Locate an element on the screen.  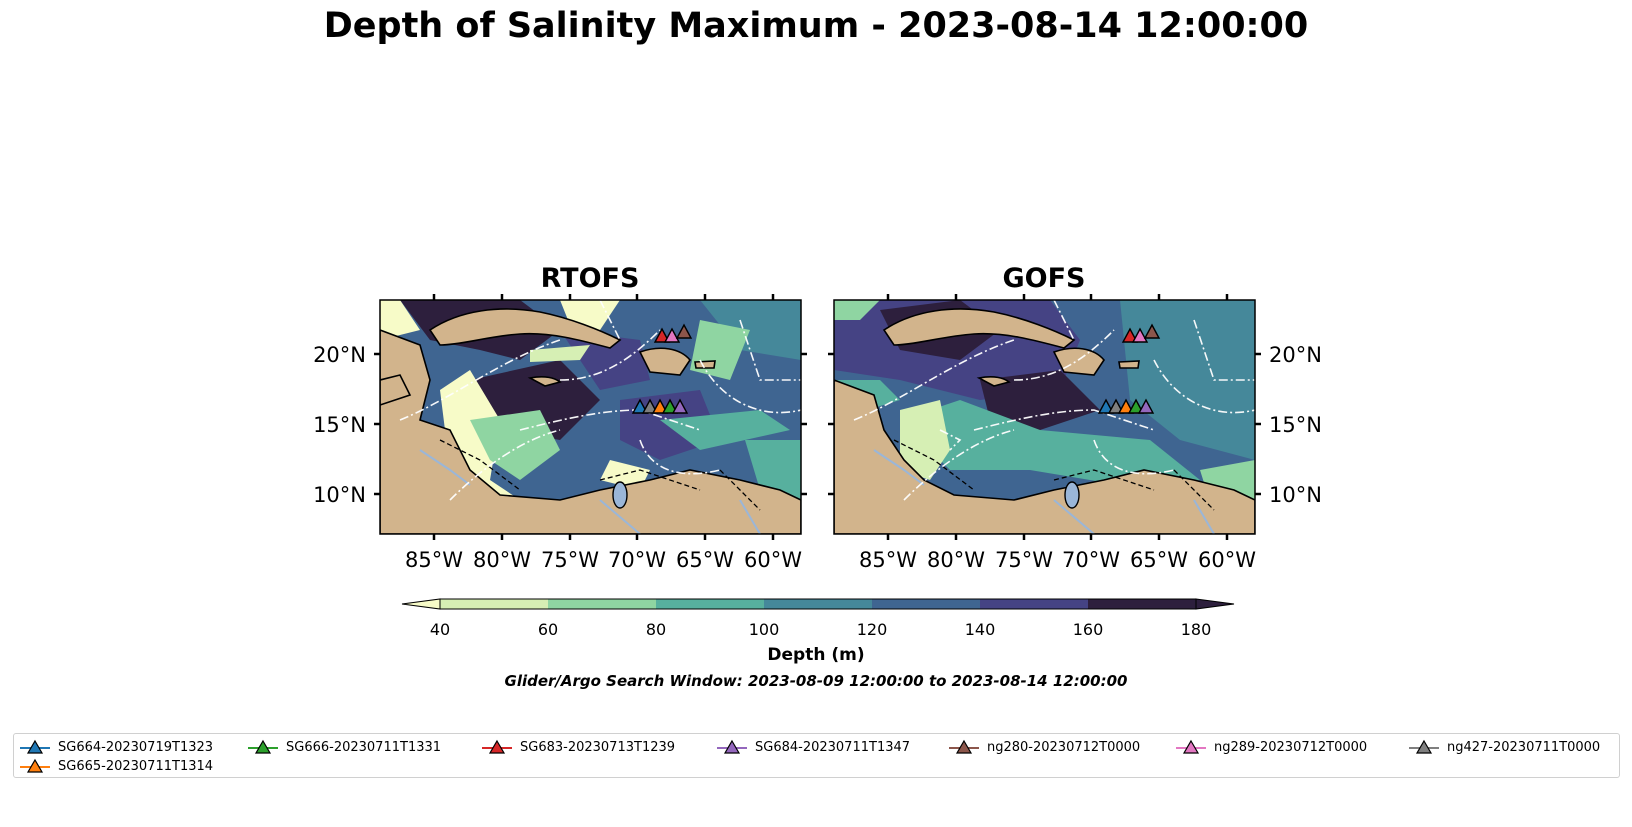
colorbar-tick-label: 80 is located at coordinates (656, 629).